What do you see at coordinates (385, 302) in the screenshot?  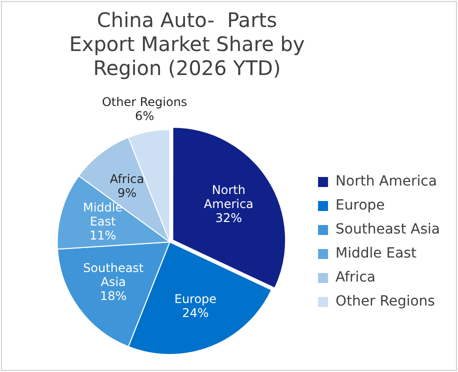 I see `legend-label: Other Regions` at bounding box center [385, 302].